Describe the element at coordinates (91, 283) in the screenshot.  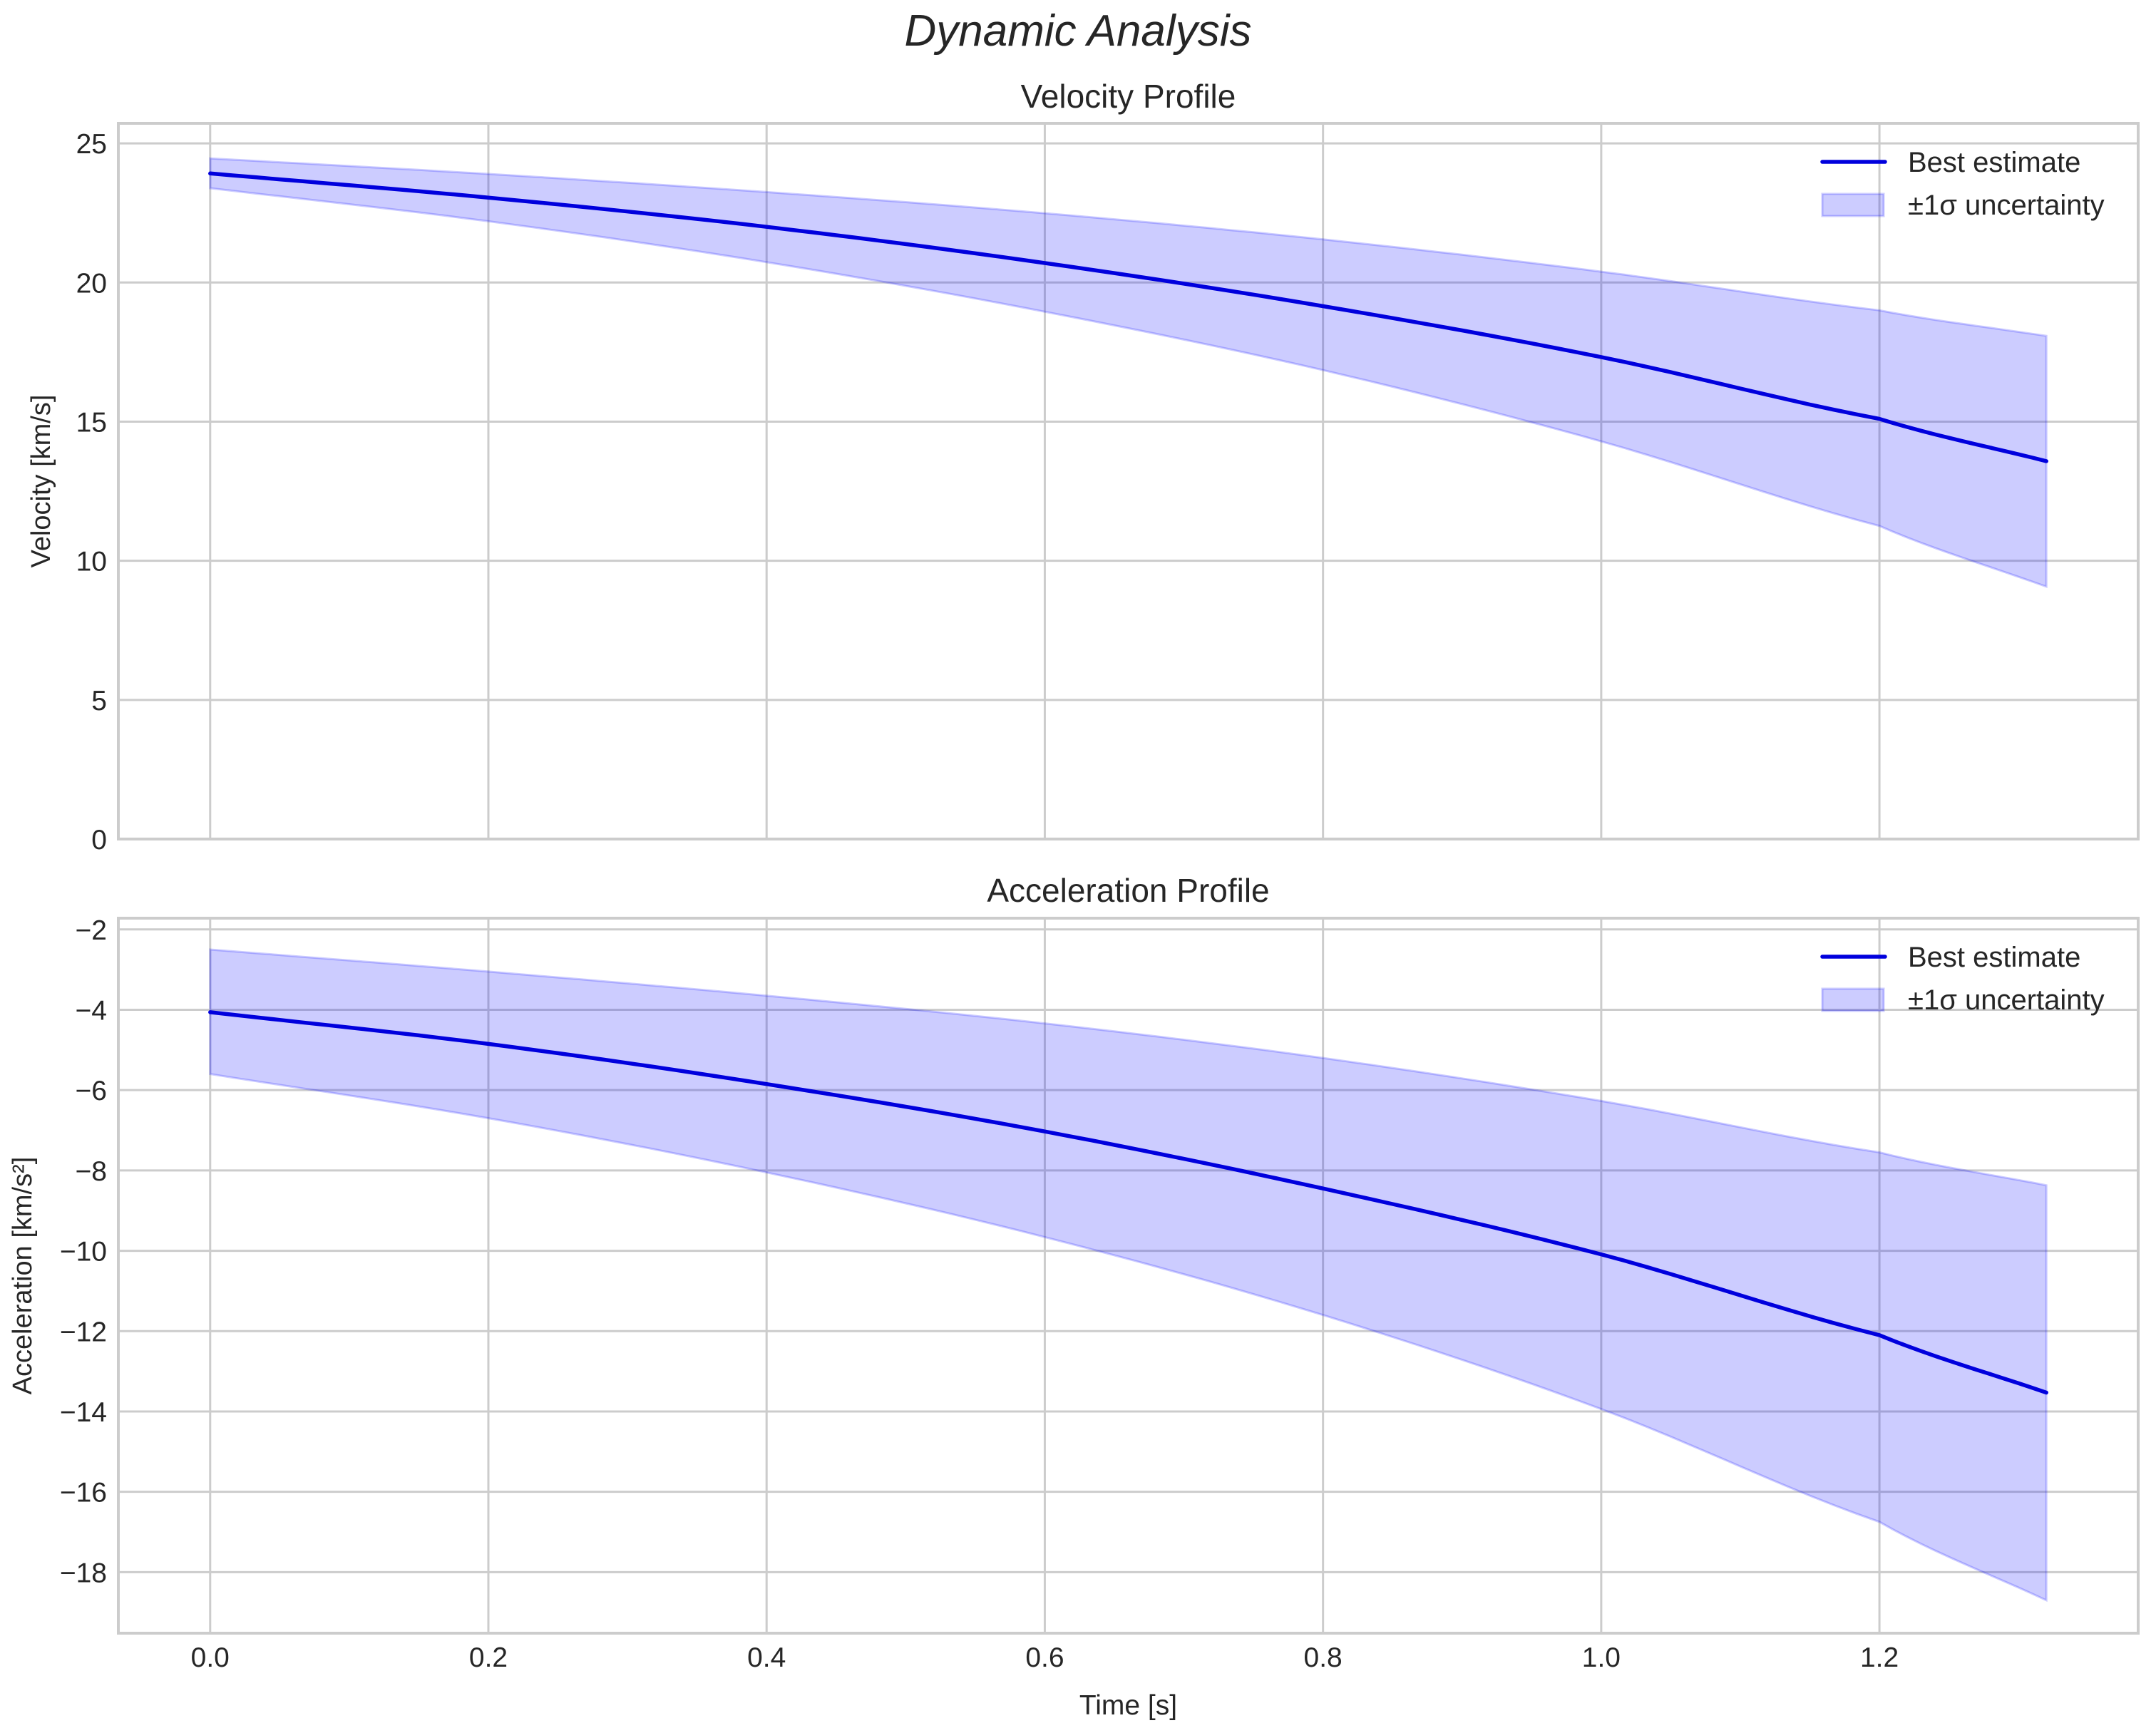
I see `y-tick-label: 20` at that location.